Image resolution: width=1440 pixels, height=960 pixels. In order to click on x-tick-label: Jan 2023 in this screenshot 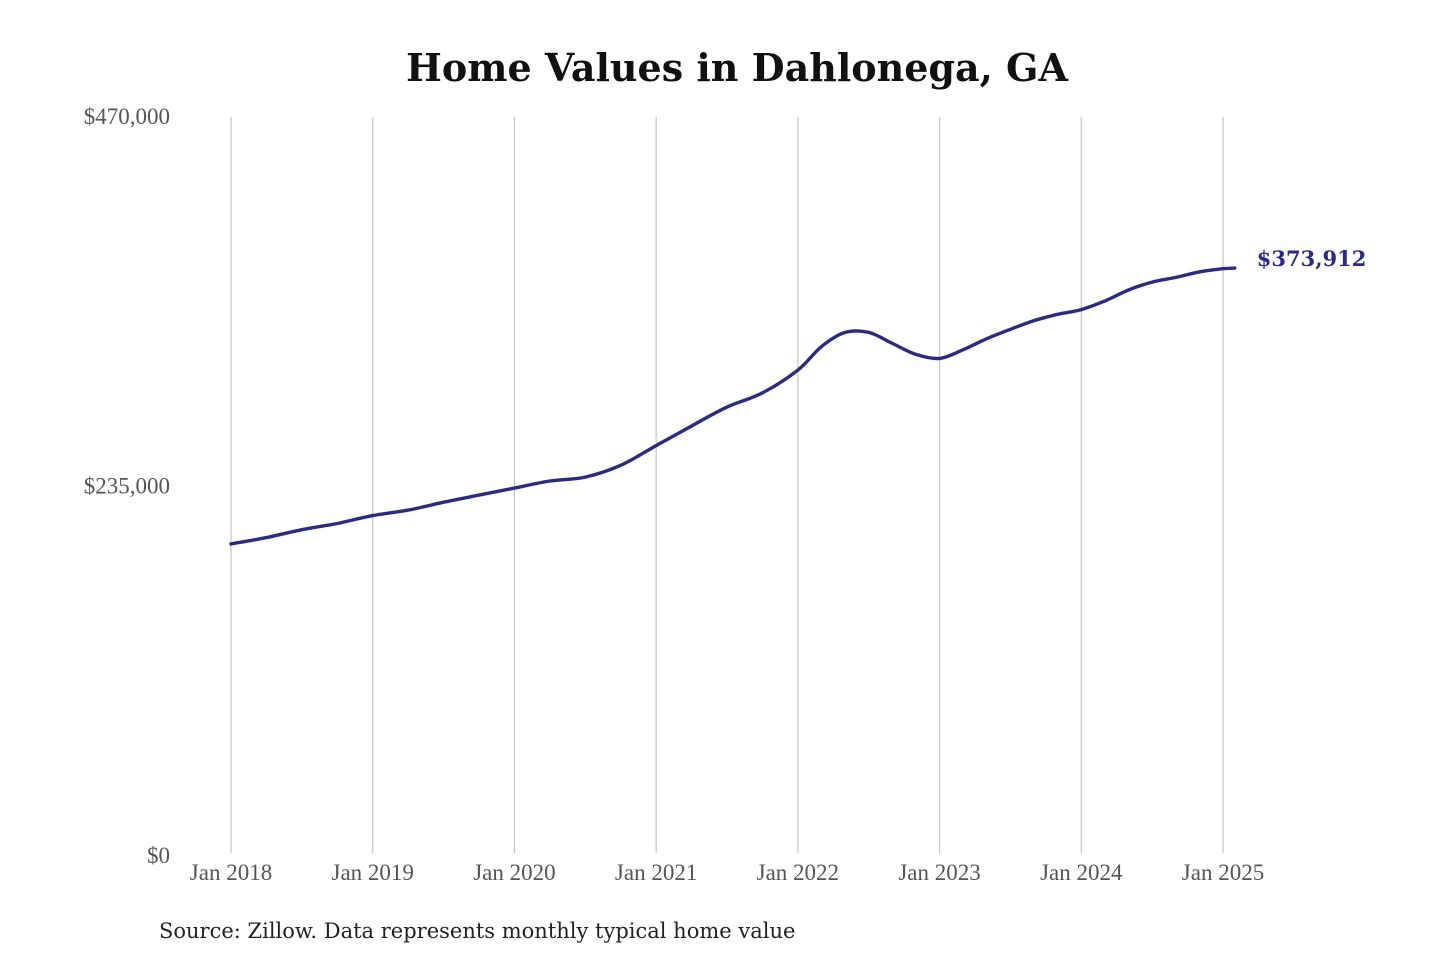, I will do `click(939, 872)`.